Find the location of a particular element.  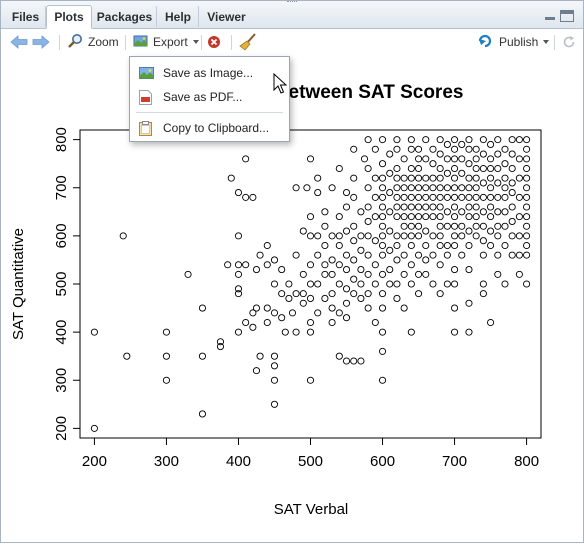

export-button: Export is located at coordinates (166, 42).